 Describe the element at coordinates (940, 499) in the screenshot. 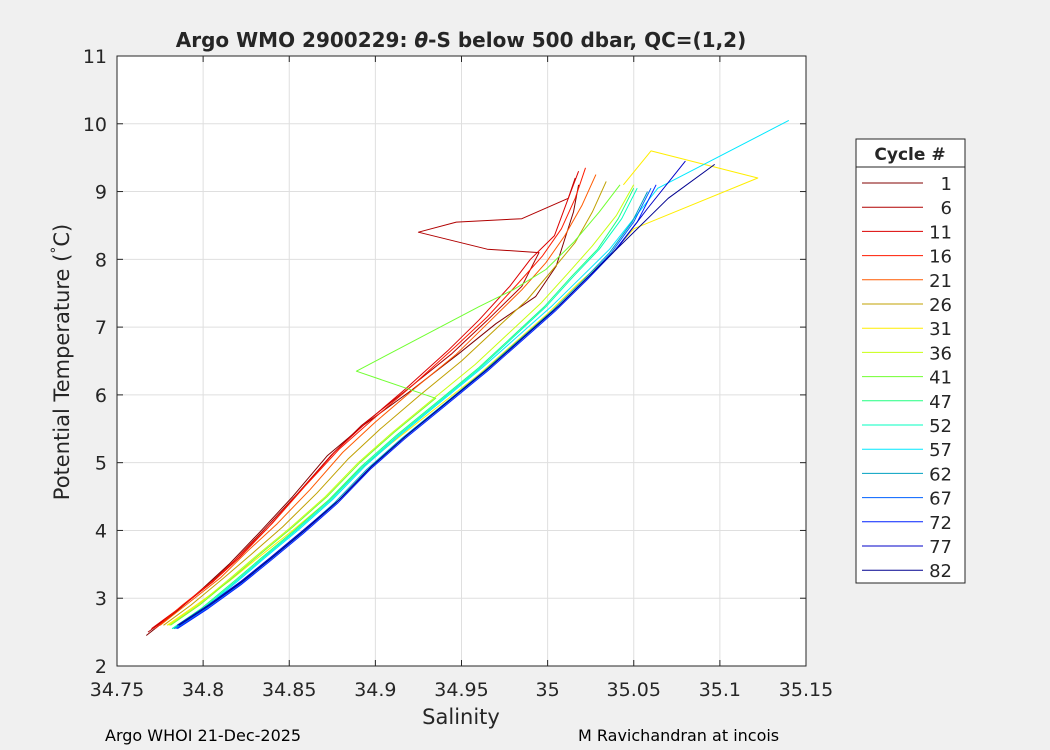

I see `legend-label: 67` at that location.